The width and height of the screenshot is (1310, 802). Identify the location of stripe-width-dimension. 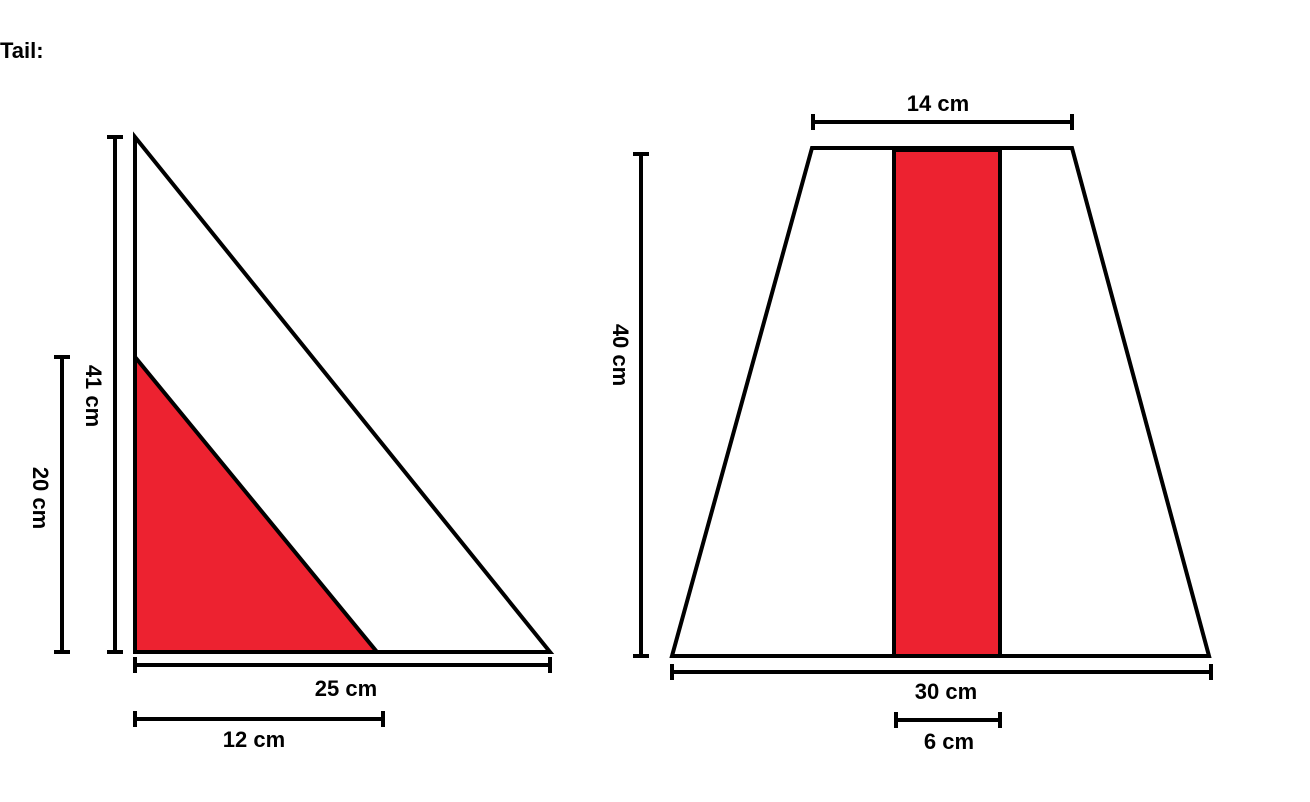
(948, 720).